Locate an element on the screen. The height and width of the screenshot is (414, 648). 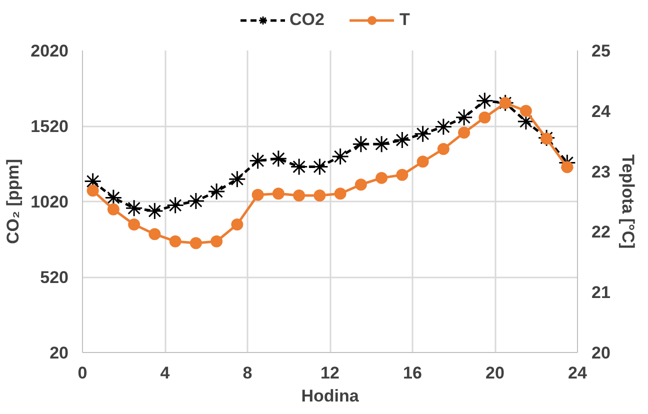
x-tick-label: 20 is located at coordinates (495, 373).